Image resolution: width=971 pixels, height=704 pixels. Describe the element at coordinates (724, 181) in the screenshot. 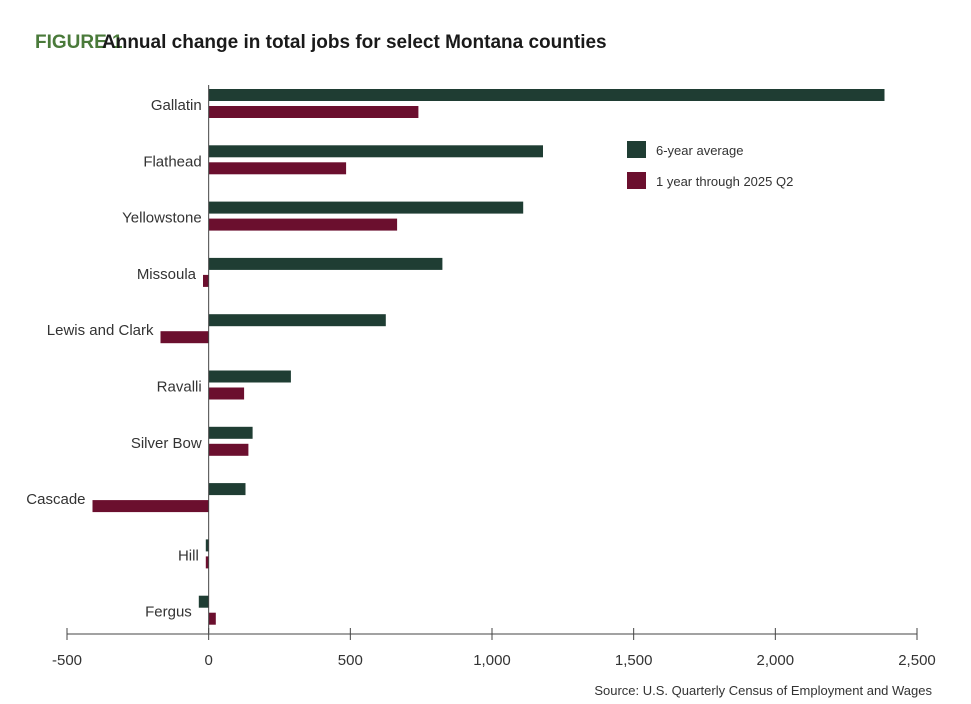

I see `legend-label-series-2: 1 year through 2025 Q2` at that location.